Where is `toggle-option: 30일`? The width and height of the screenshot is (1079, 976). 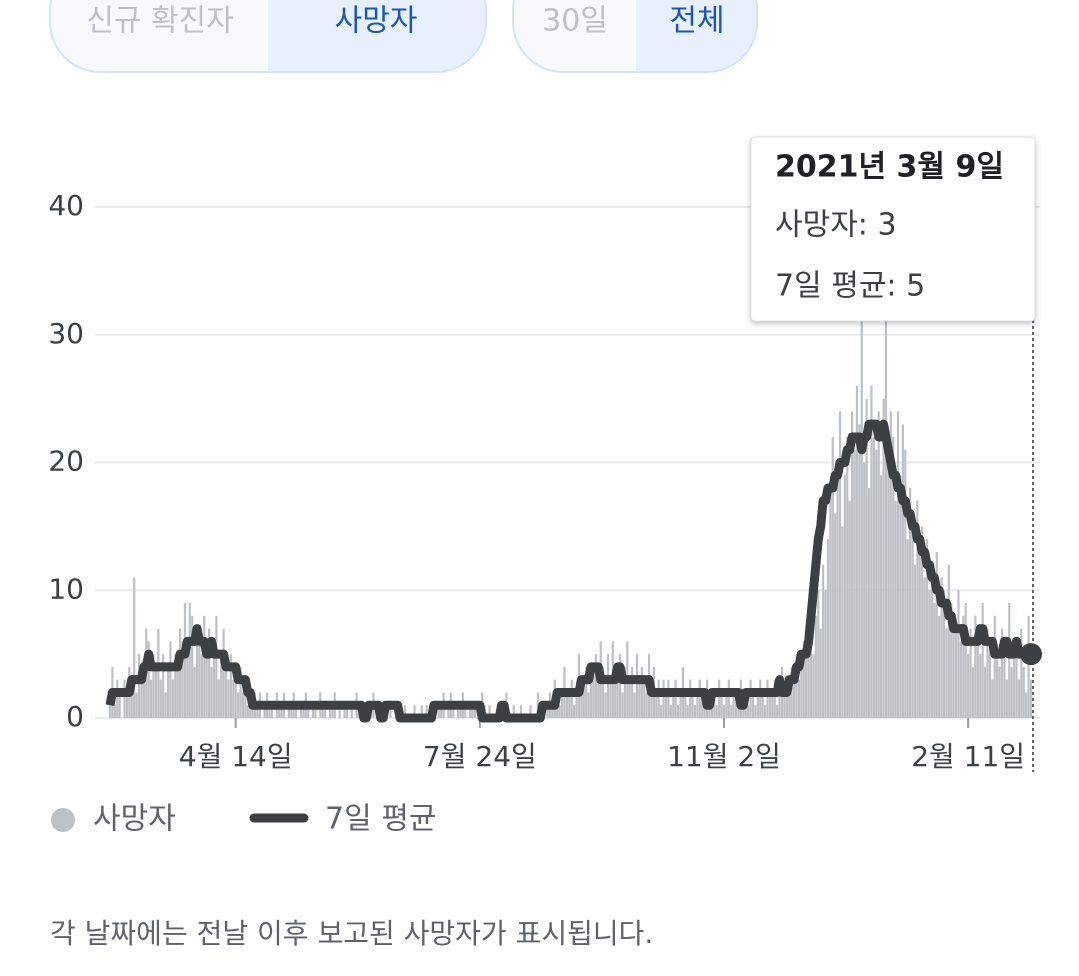
toggle-option: 30일 is located at coordinates (575, 21).